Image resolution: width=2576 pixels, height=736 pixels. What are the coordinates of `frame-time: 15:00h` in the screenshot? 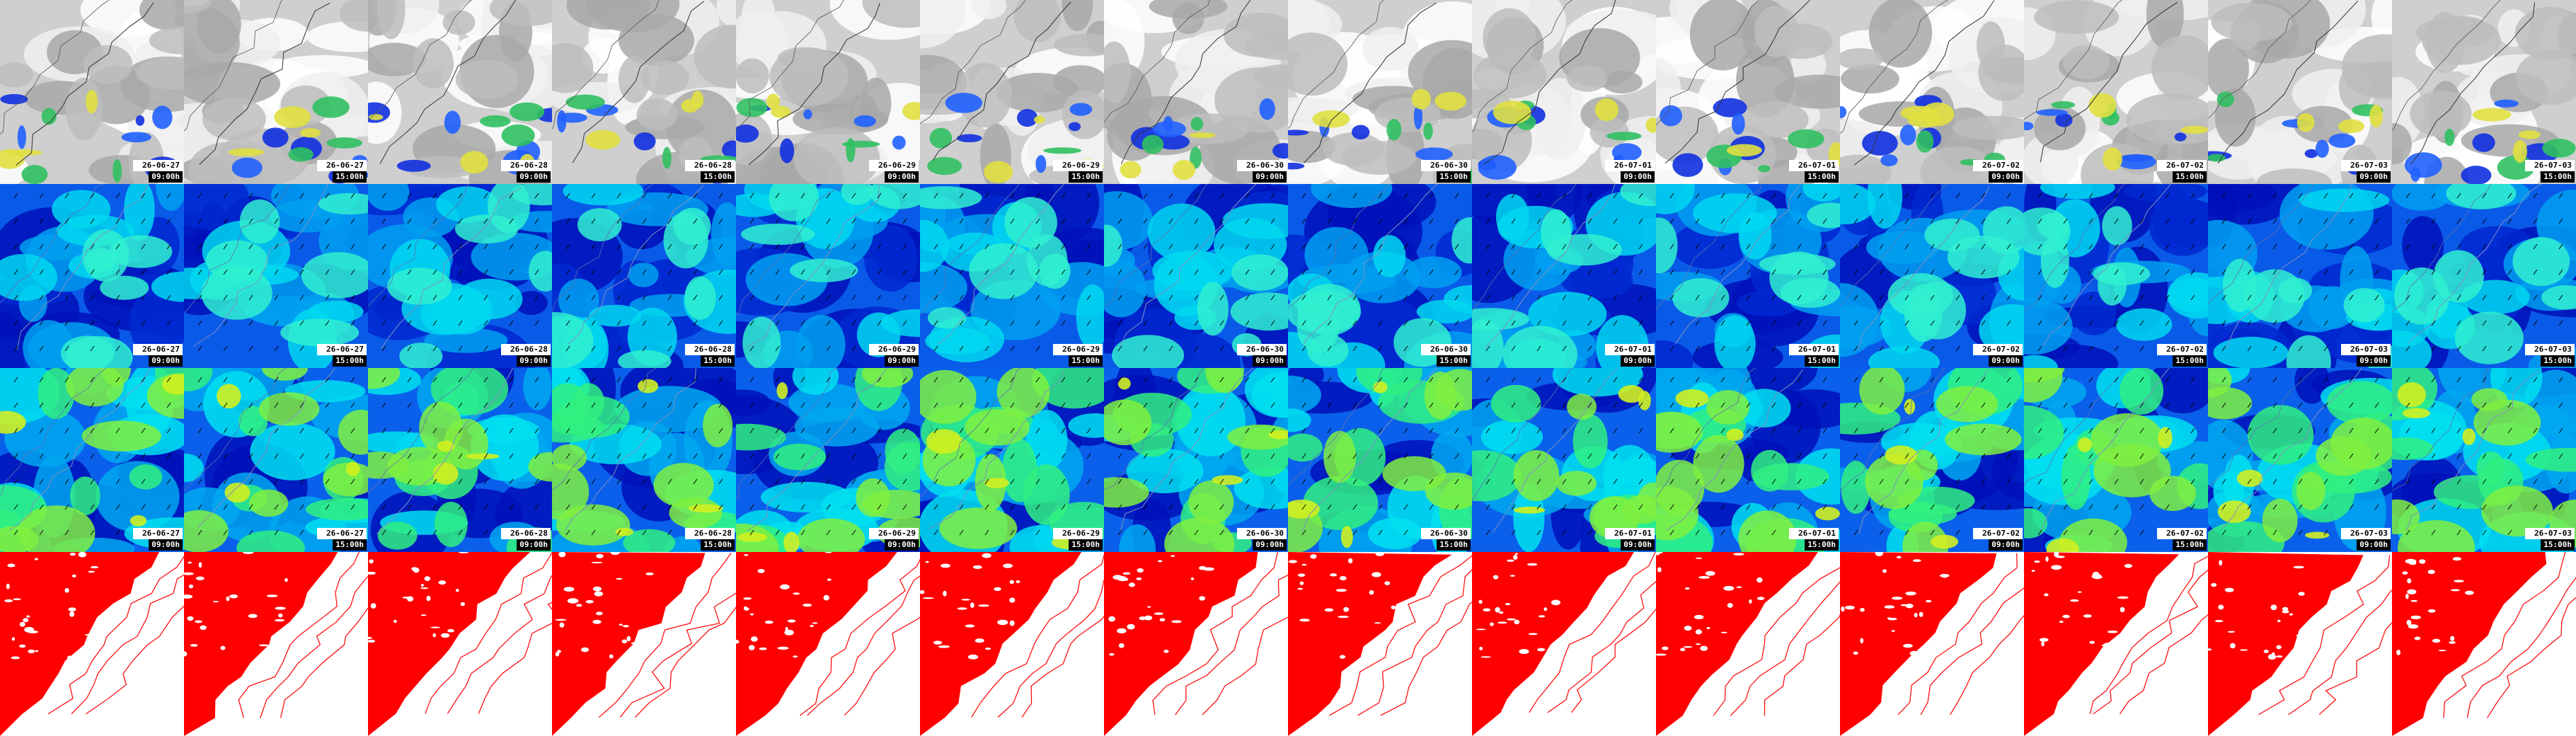 It's located at (350, 544).